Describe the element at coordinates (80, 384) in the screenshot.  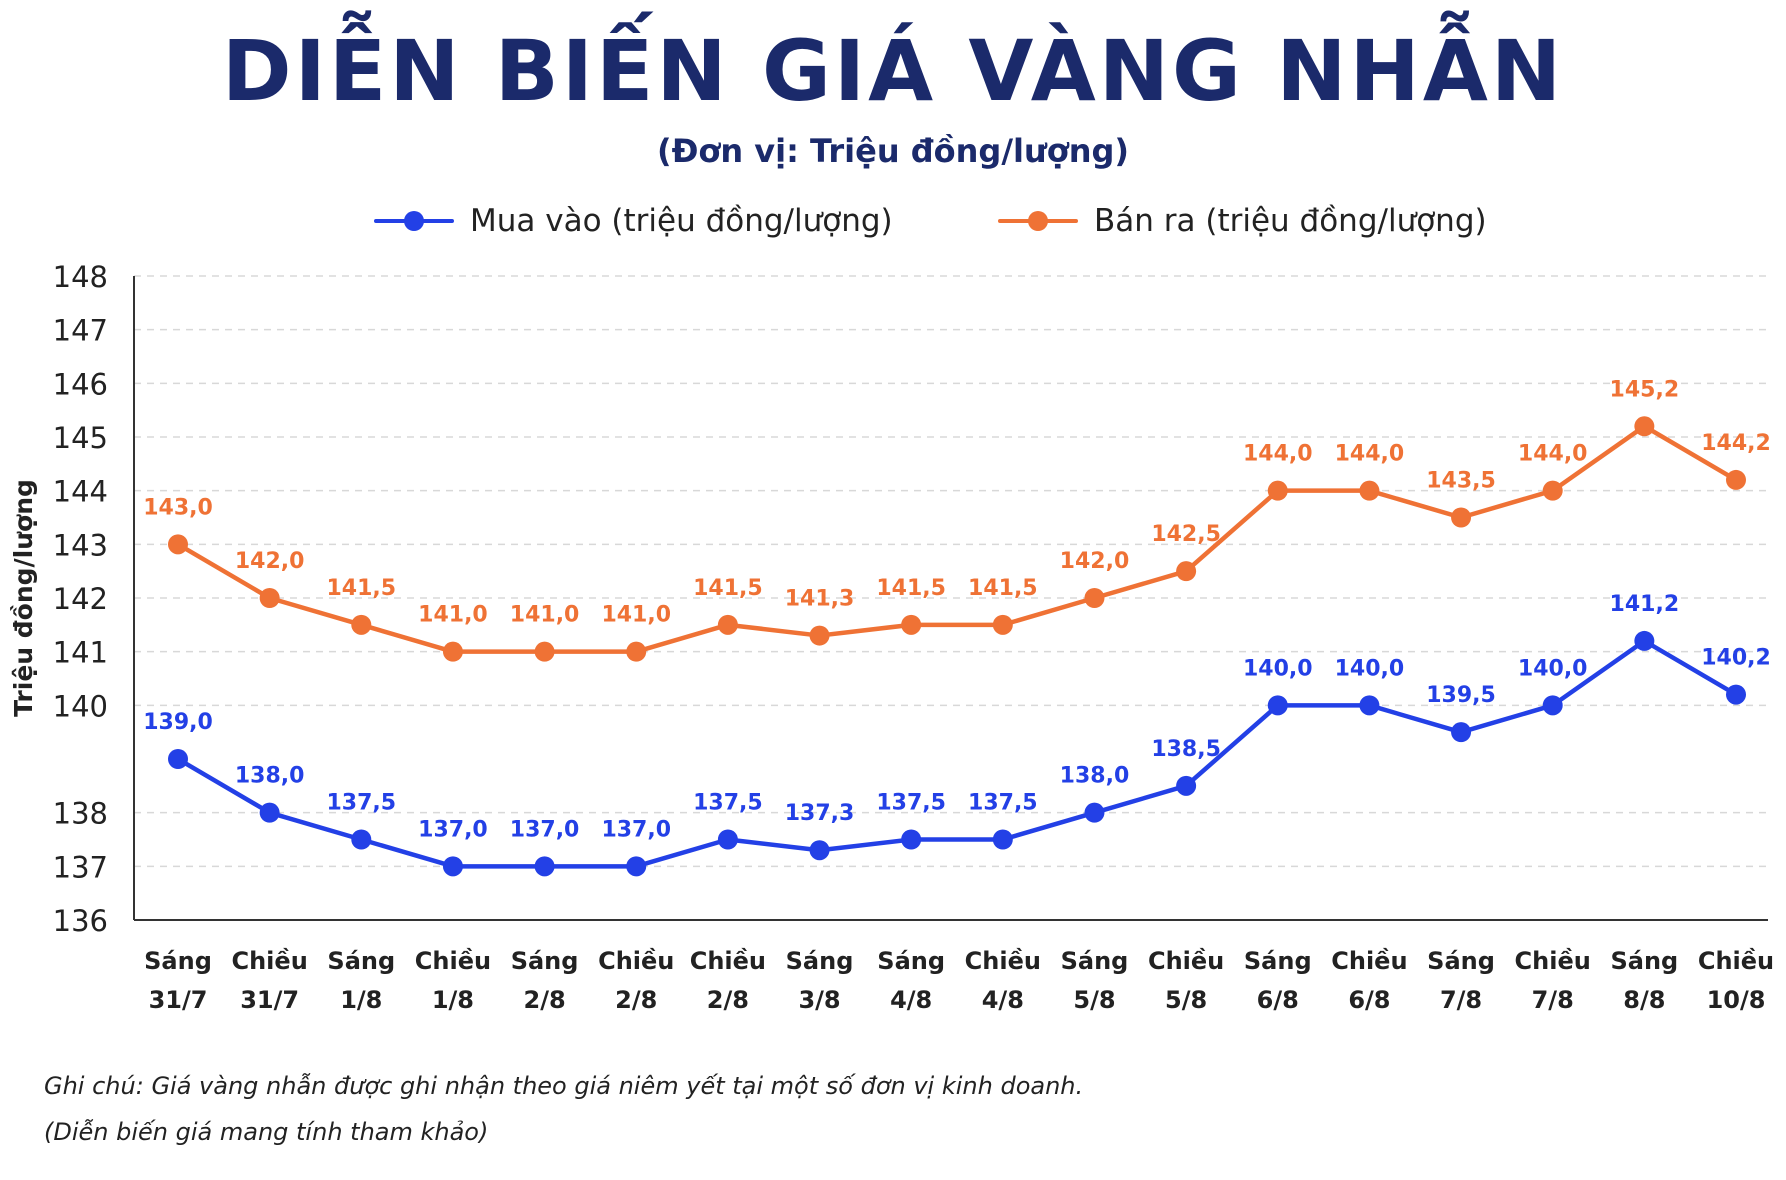
I see `y-tick-label: 146` at that location.